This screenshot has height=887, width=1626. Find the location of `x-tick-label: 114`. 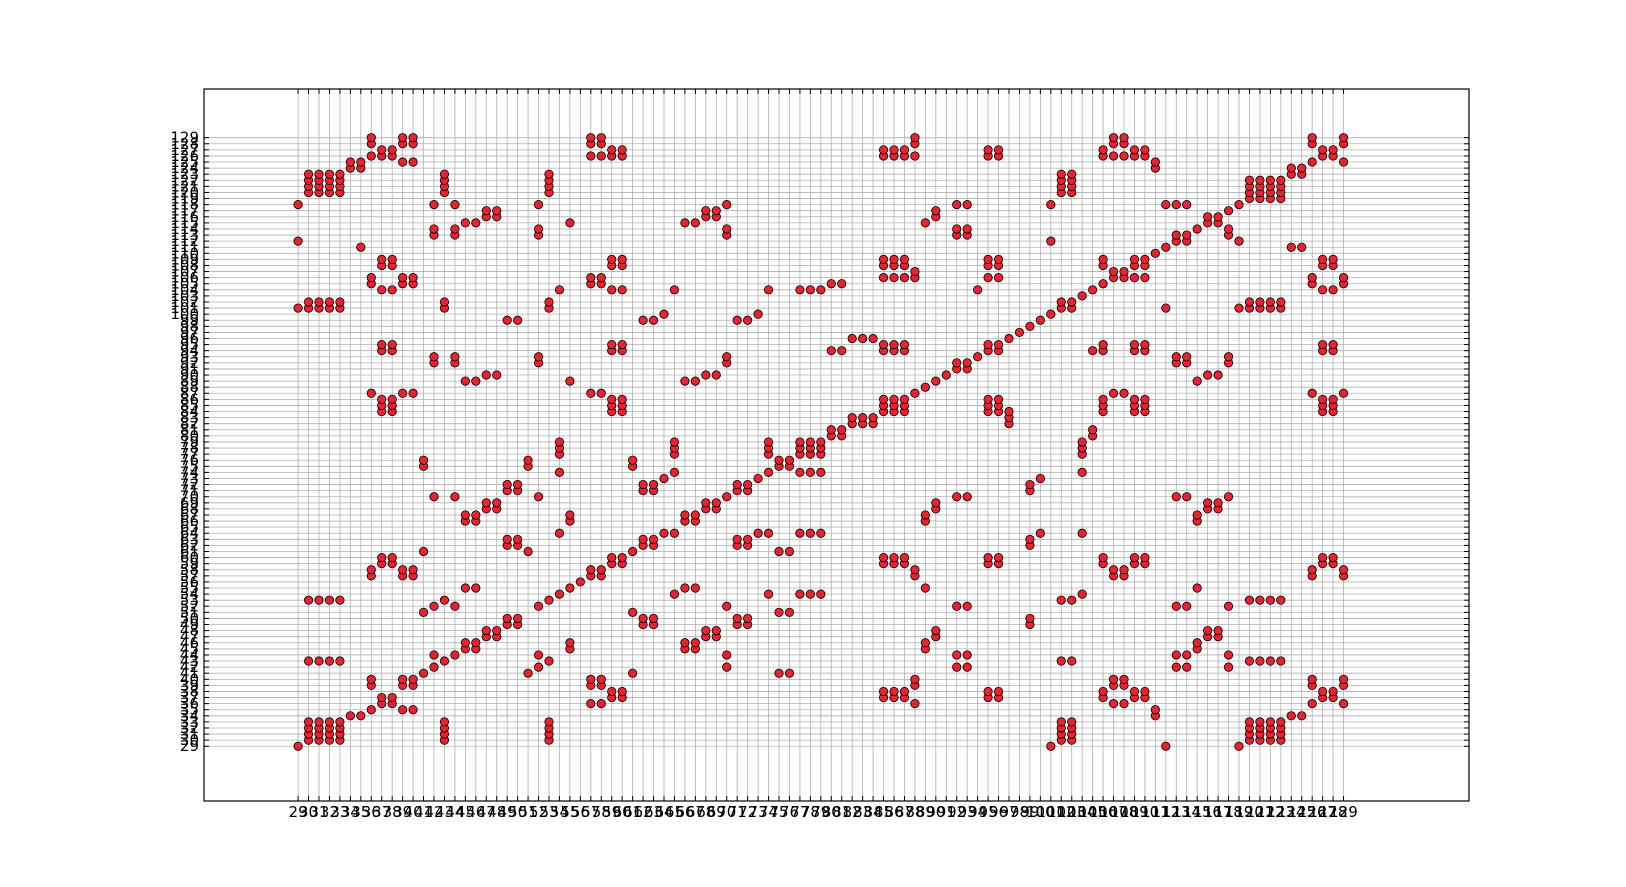

x-tick-label: 114 is located at coordinates (1186, 812).